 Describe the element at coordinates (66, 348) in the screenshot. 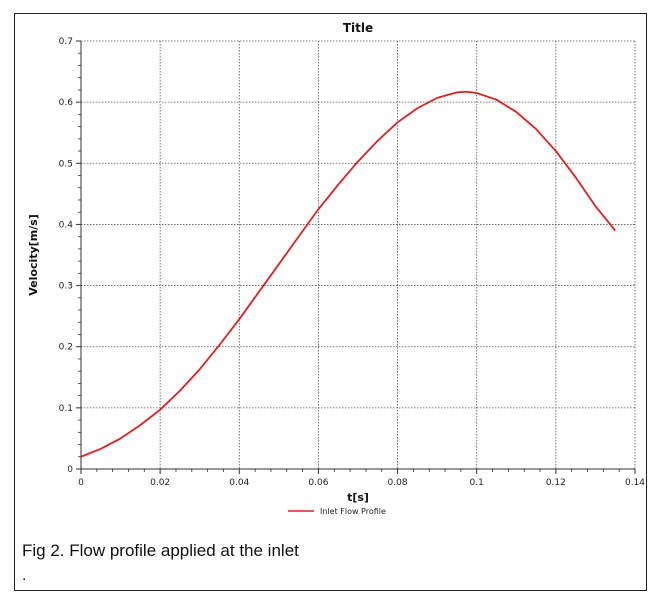

I see `y-tick-label: 0.2` at that location.